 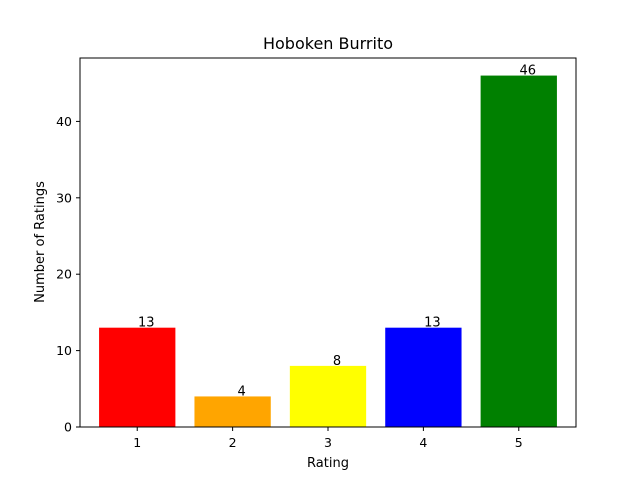 I want to click on x-tick-label: 4, so click(x=423, y=442).